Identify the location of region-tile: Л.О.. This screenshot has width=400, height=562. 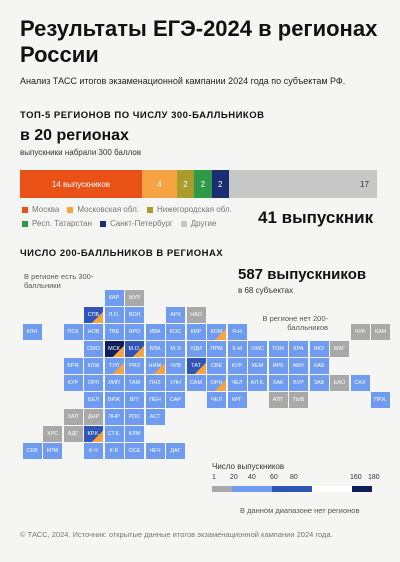
(114, 315).